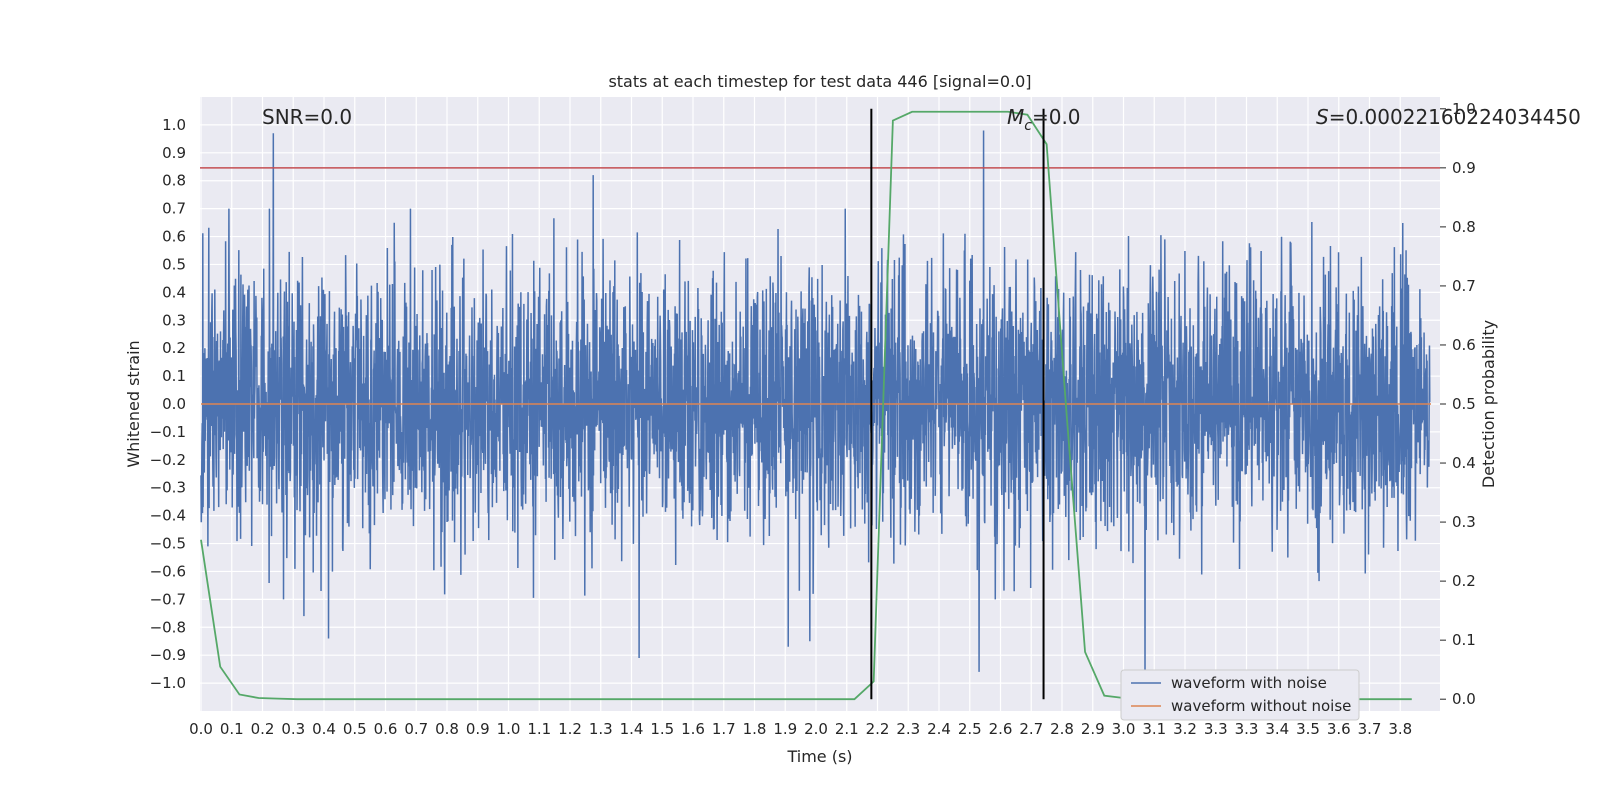 The width and height of the screenshot is (1600, 800). I want to click on y-tick-label: 0.6, so click(174, 237).